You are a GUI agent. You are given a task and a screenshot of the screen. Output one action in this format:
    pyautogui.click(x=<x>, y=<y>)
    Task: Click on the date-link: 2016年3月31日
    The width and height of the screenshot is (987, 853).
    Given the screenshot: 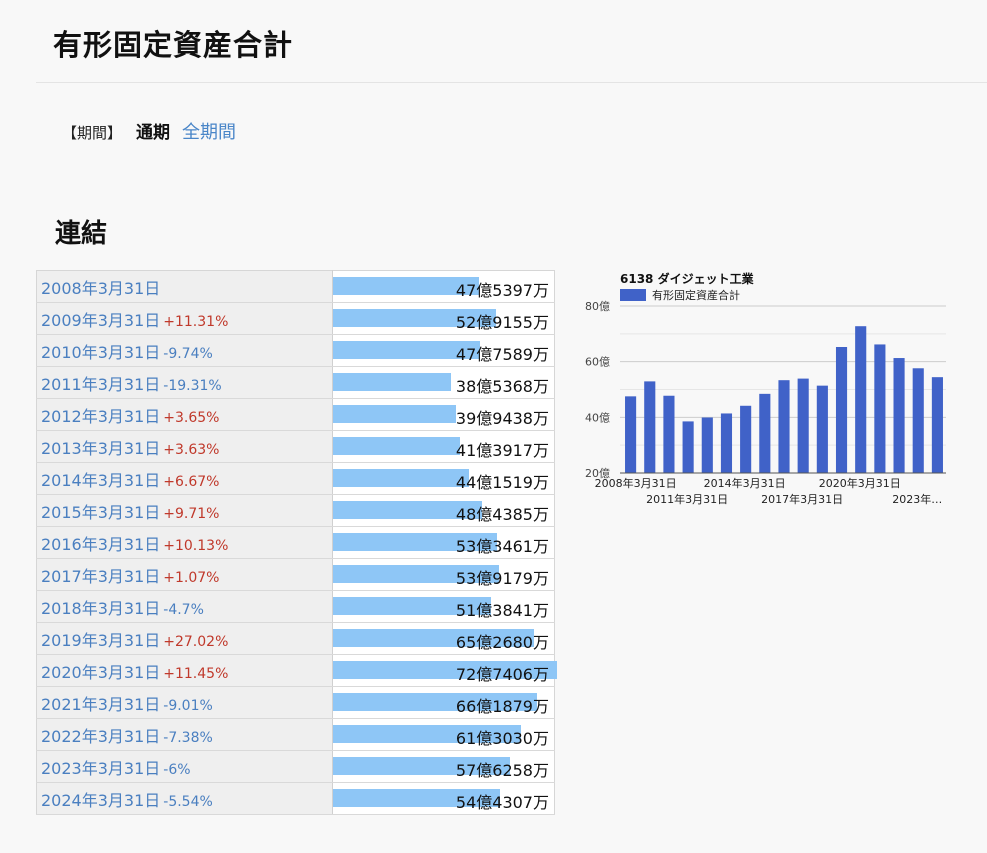 What is the action you would take?
    pyautogui.click(x=101, y=544)
    